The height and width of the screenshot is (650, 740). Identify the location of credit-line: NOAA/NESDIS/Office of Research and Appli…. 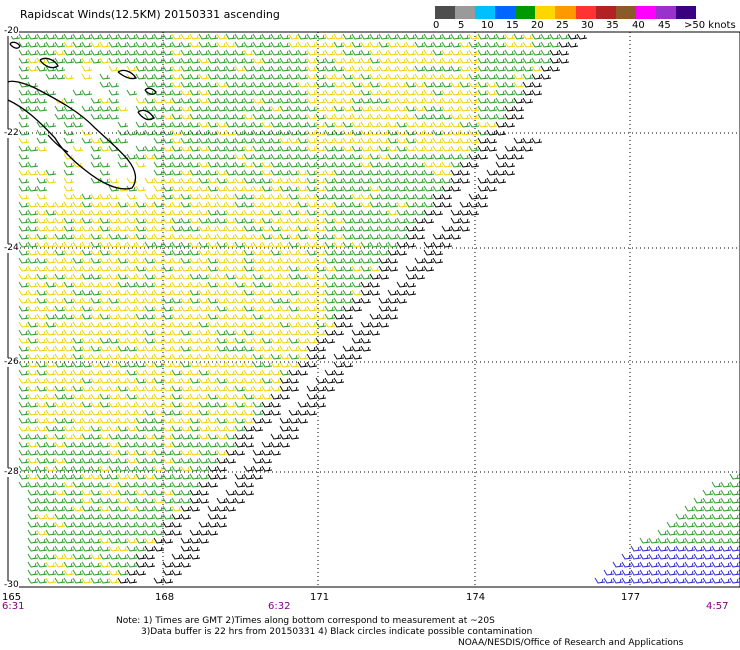
(571, 643).